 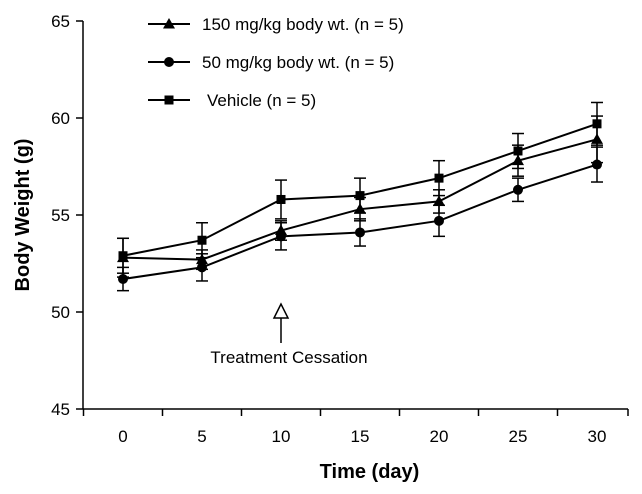 What do you see at coordinates (261, 100) in the screenshot?
I see `legend-label: Vehicle (n = 5)` at bounding box center [261, 100].